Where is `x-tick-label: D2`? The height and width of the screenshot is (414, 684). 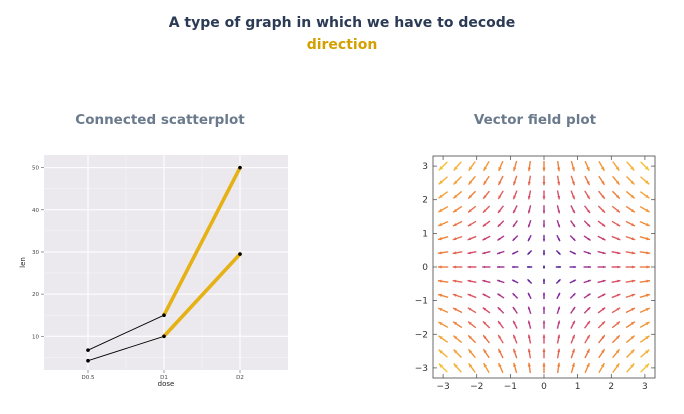
x-tick-label: D2 is located at coordinates (240, 378).